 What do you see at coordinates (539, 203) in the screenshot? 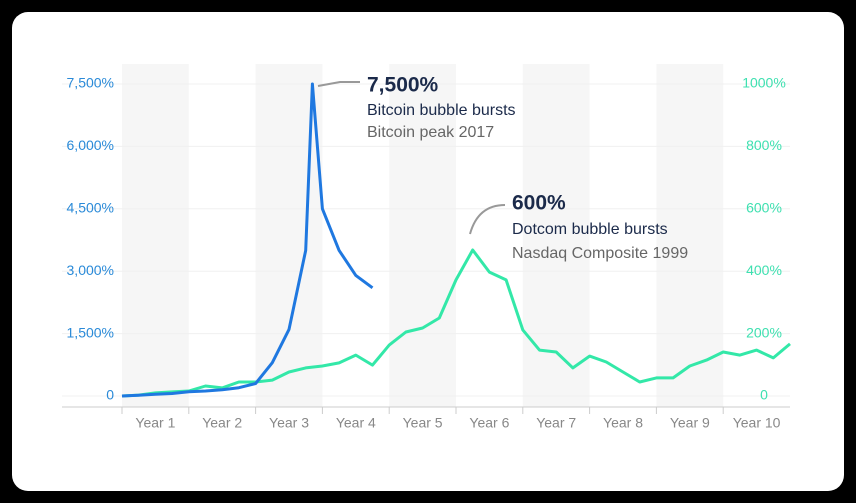
I see `annotation-value: 600%` at bounding box center [539, 203].